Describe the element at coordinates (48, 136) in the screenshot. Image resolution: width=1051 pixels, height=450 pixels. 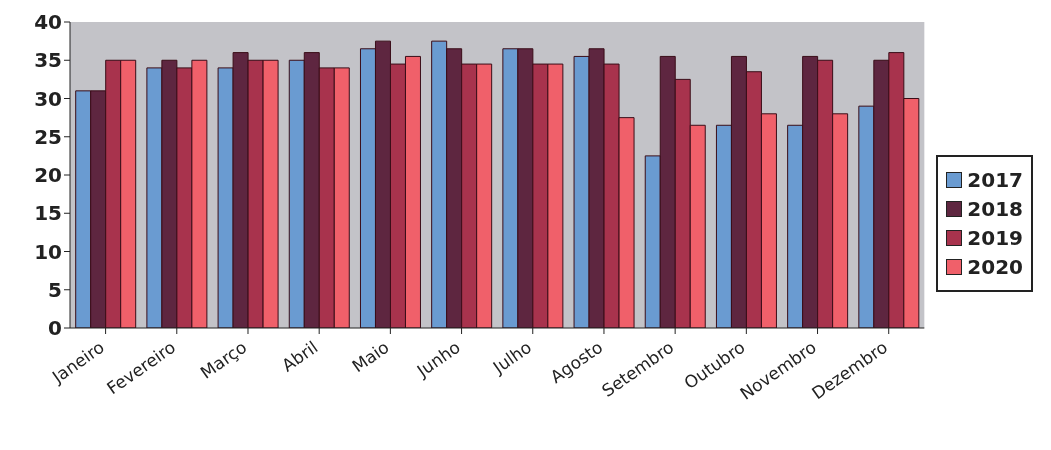
I see `y-tick-label: 25` at that location.